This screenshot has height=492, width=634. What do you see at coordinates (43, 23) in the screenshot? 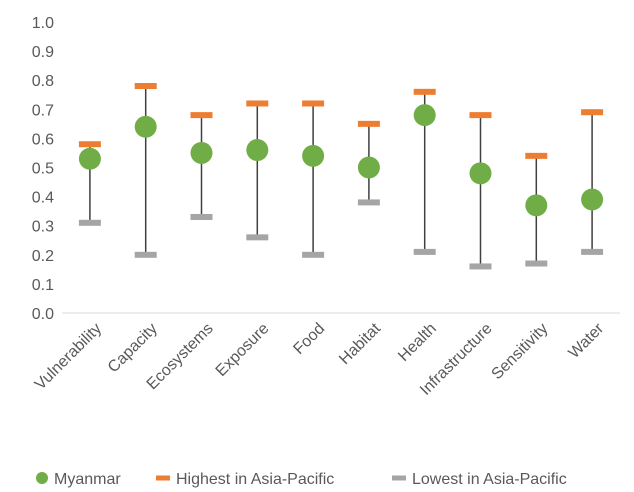
I see `y-tick-label: 1.0` at bounding box center [43, 23].